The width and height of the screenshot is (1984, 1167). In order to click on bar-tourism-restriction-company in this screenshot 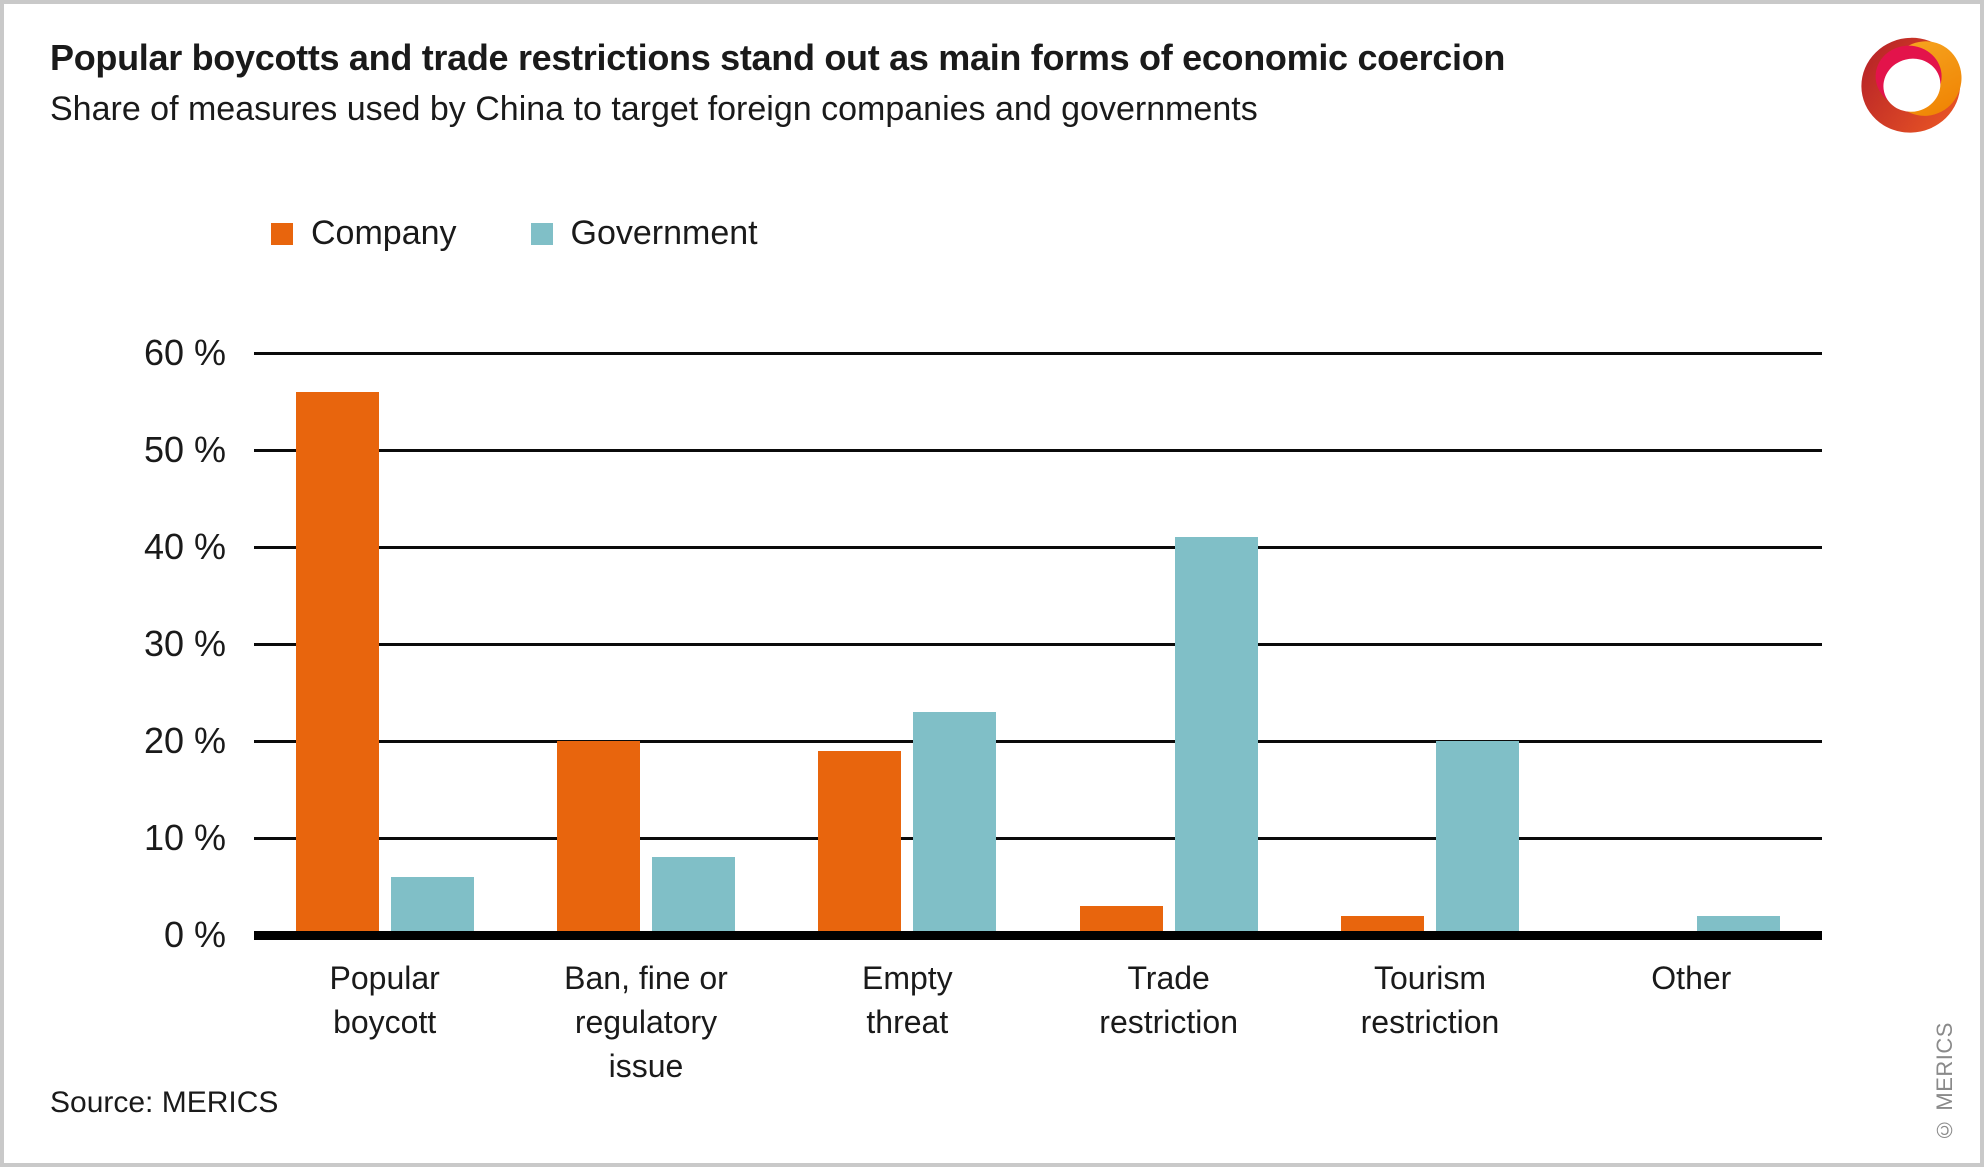, I will do `click(1382, 925)`.